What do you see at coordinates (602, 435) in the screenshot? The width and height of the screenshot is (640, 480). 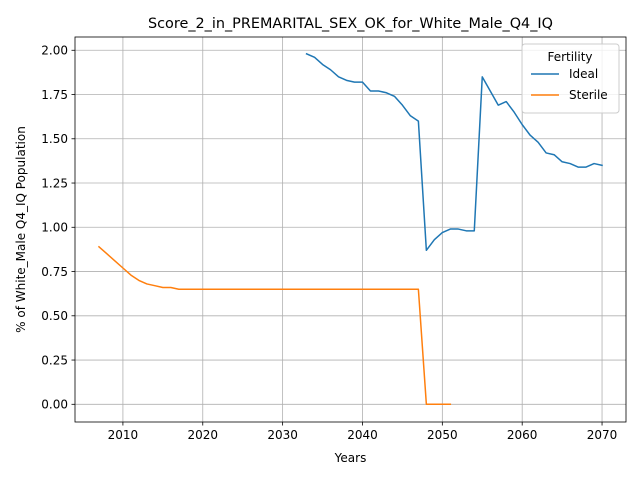 I see `x-tick-label: 2070` at bounding box center [602, 435].